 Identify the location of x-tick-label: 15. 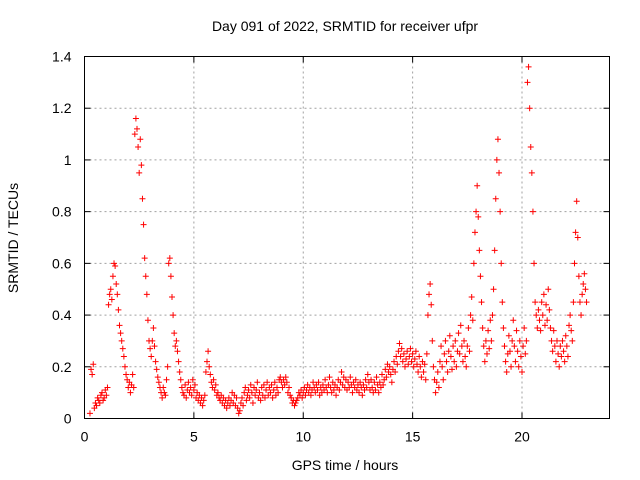
(413, 437).